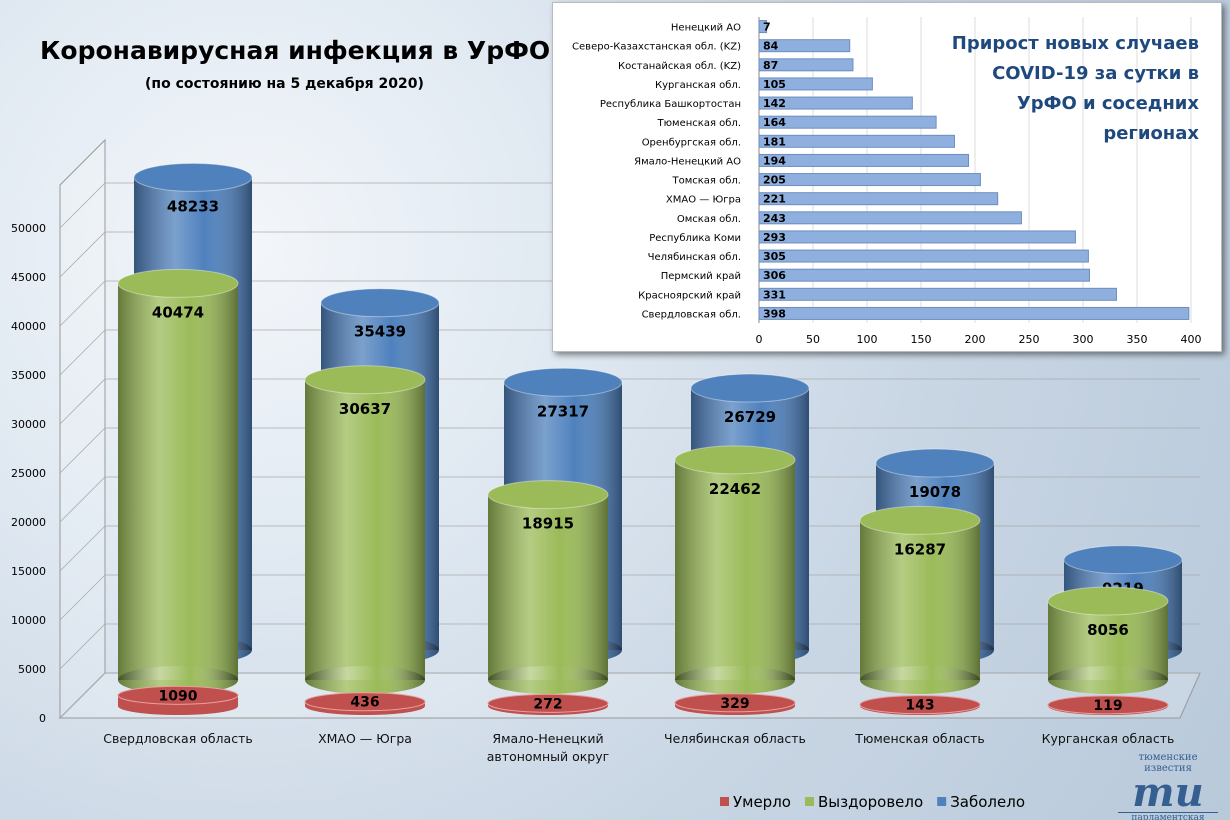 Image resolution: width=1230 pixels, height=820 pixels. I want to click on y-tick-label: 30000, so click(28, 424).